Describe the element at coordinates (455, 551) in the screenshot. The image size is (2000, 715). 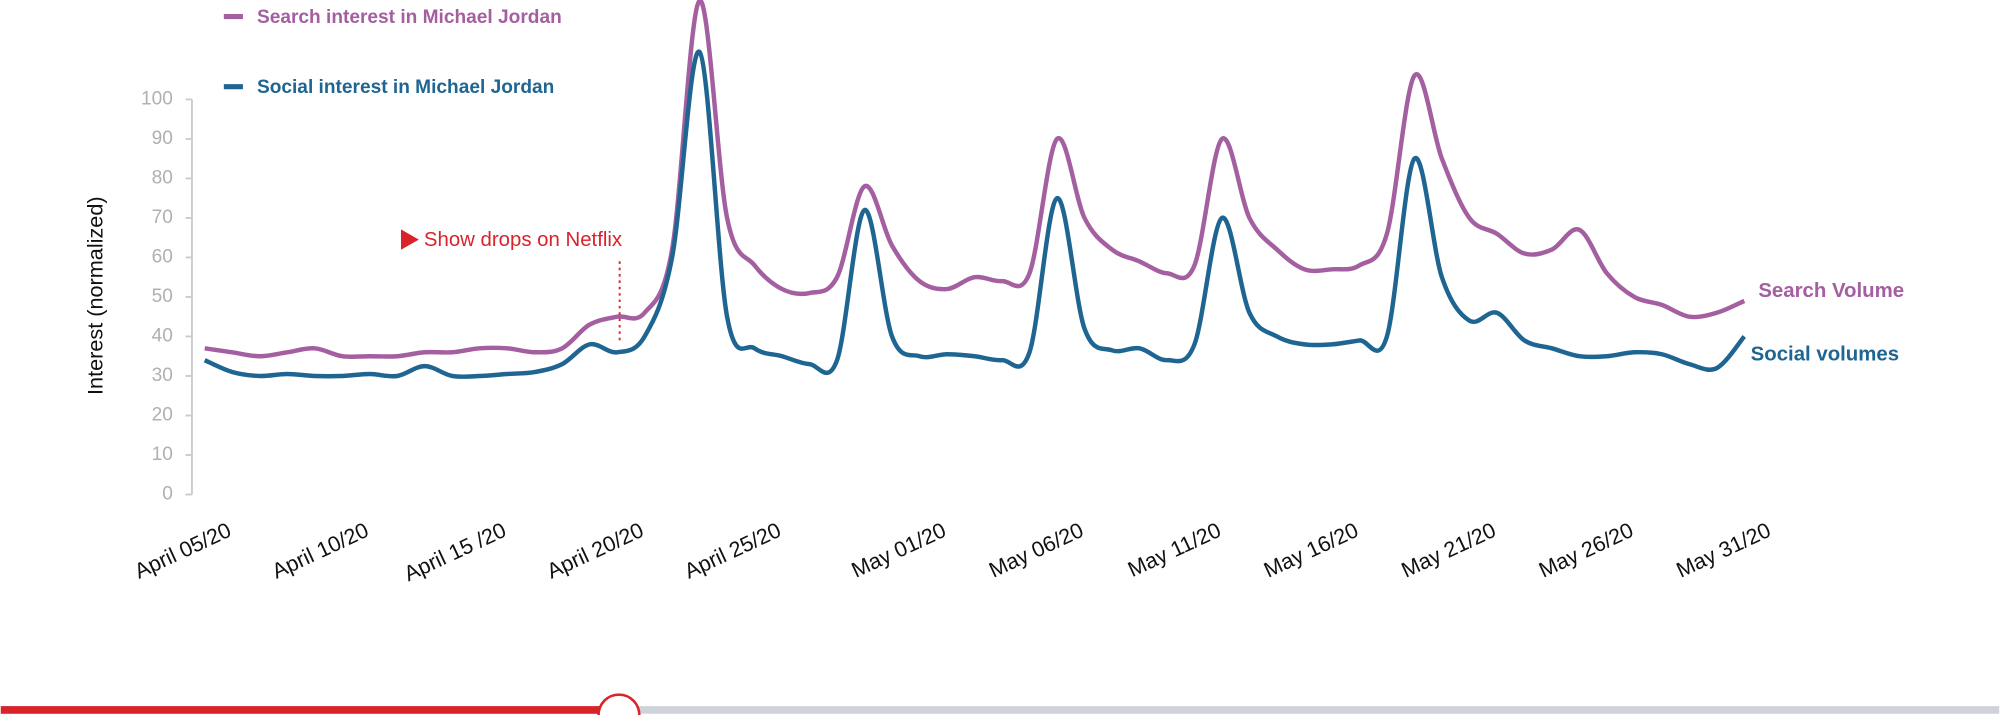
I see `x-tick-label: April 15 /20` at that location.